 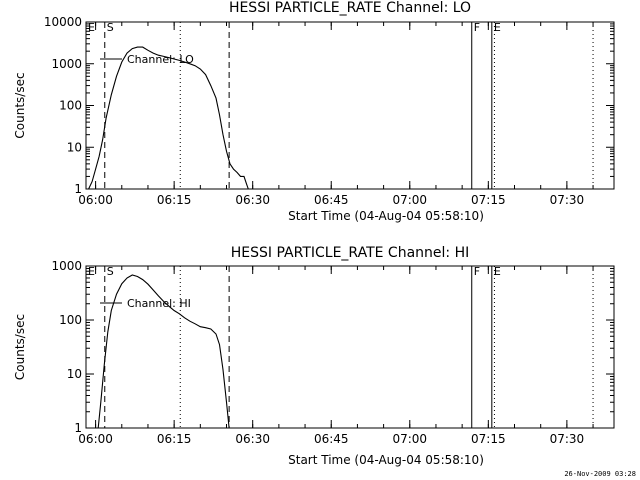 What do you see at coordinates (160, 59) in the screenshot?
I see `legend-label: Channel: LO` at bounding box center [160, 59].